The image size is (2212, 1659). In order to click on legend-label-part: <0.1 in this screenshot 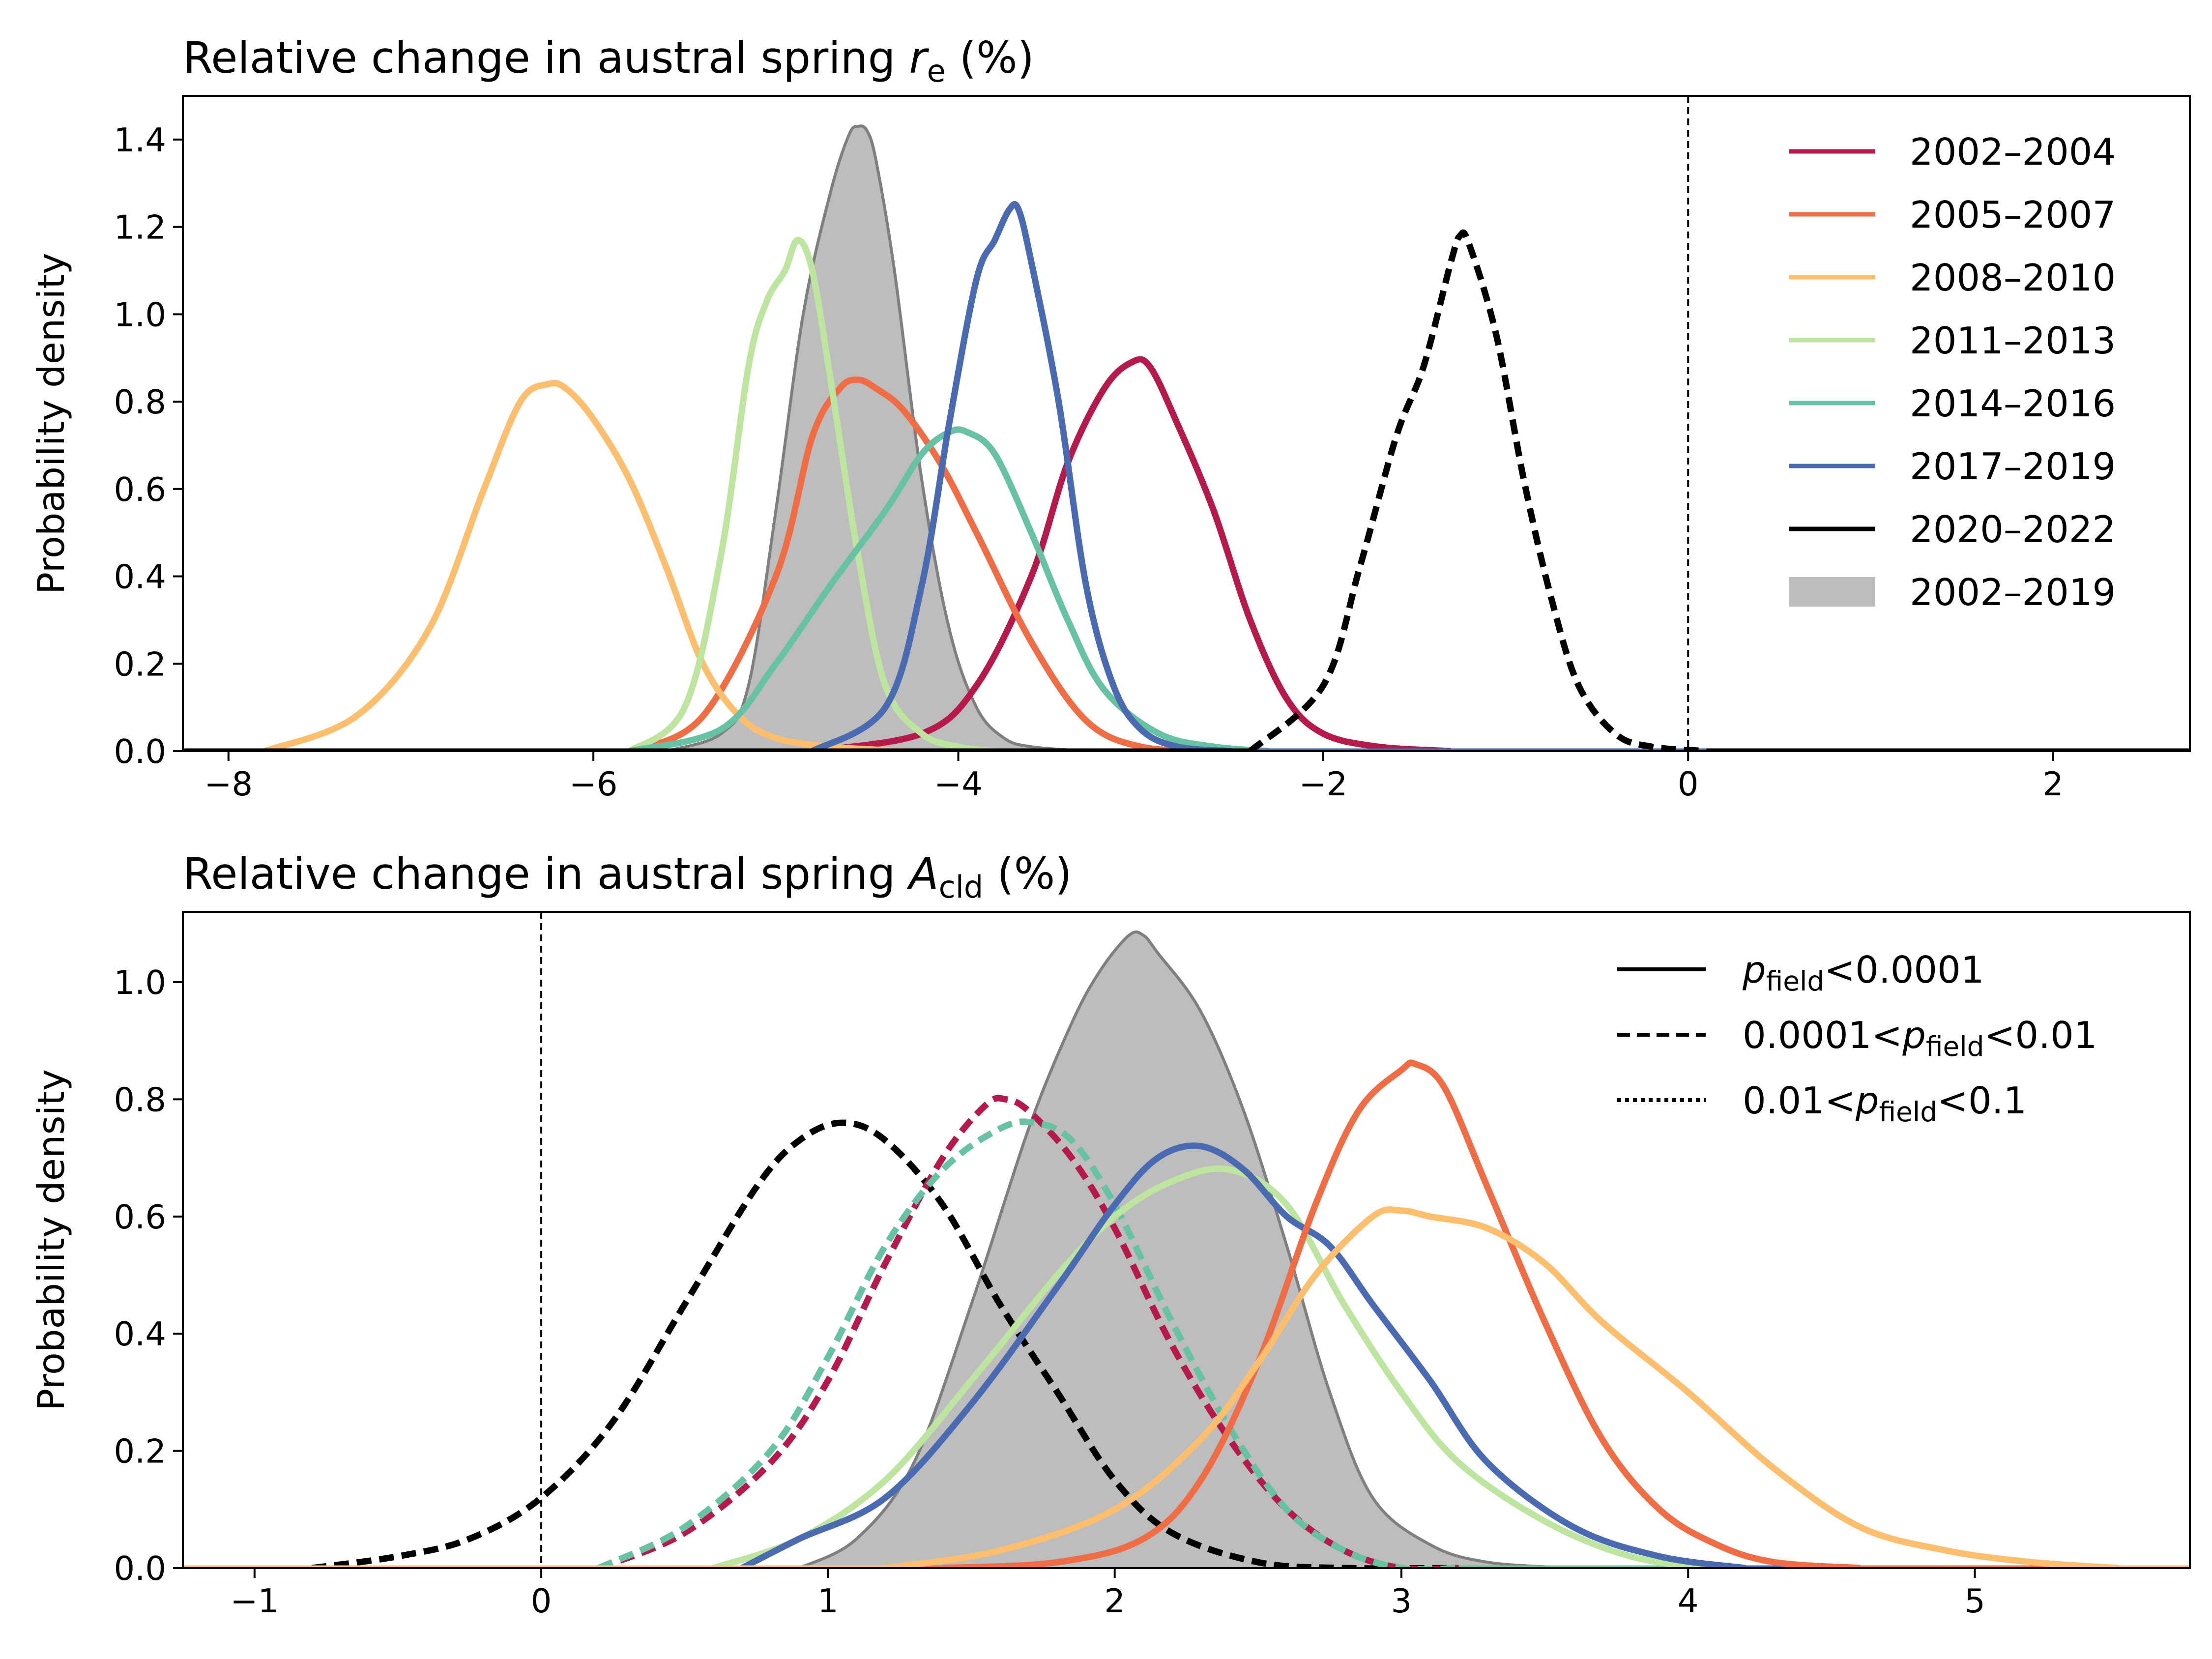, I will do `click(1982, 1101)`.